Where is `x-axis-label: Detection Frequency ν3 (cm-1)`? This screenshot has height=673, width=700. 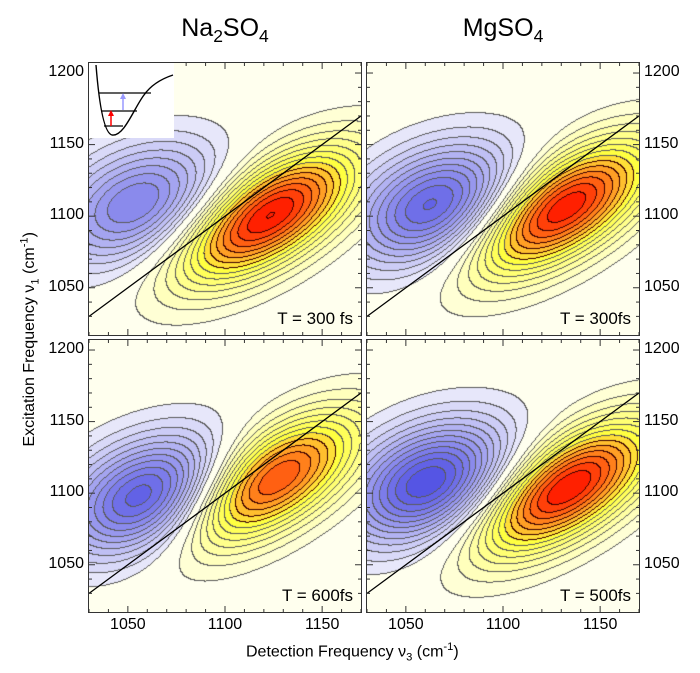 x-axis-label: Detection Frequency ν3 (cm-1) is located at coordinates (352, 652).